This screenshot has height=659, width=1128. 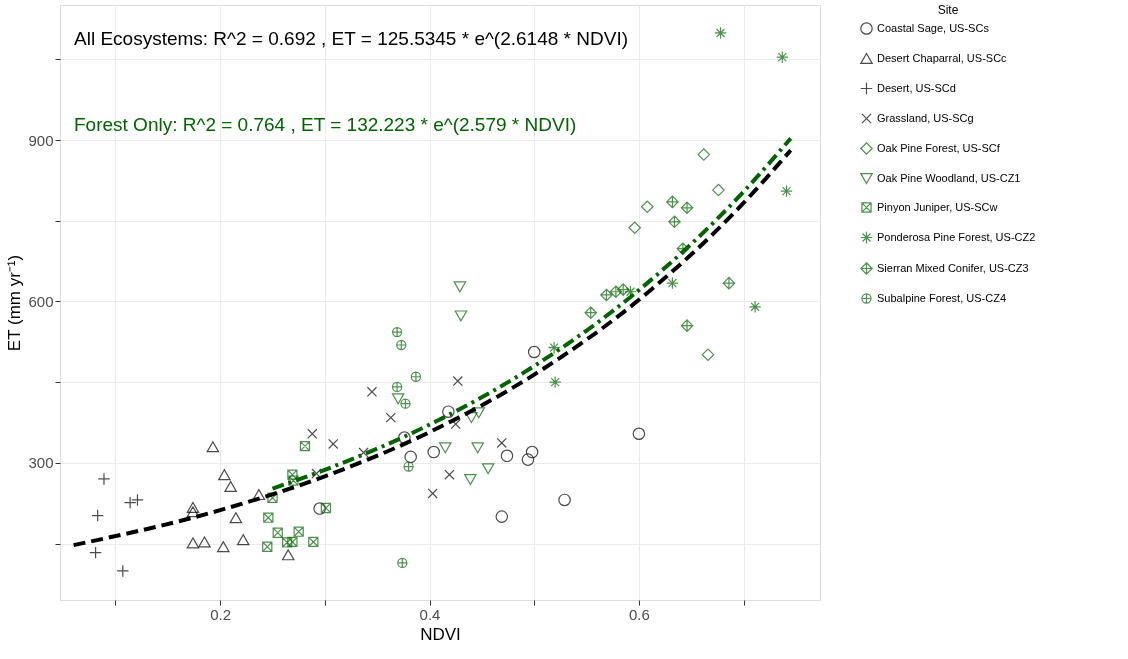 What do you see at coordinates (41, 463) in the screenshot?
I see `y-tick-label: 300` at bounding box center [41, 463].